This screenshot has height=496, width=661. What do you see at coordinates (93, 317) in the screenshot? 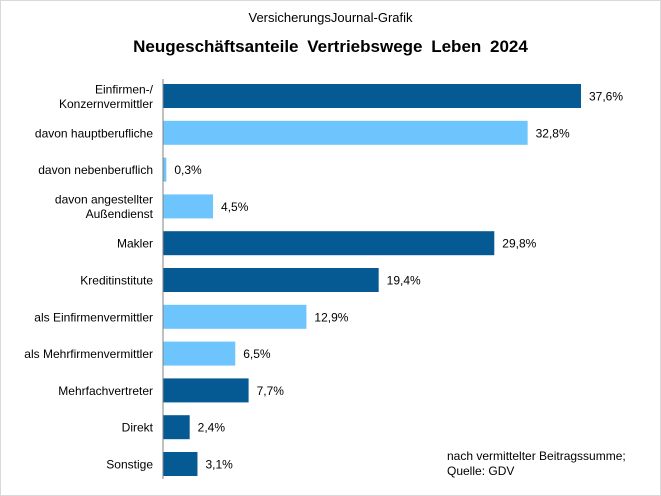
I see `category-label-6: als Einfirmenvermittler` at bounding box center [93, 317].